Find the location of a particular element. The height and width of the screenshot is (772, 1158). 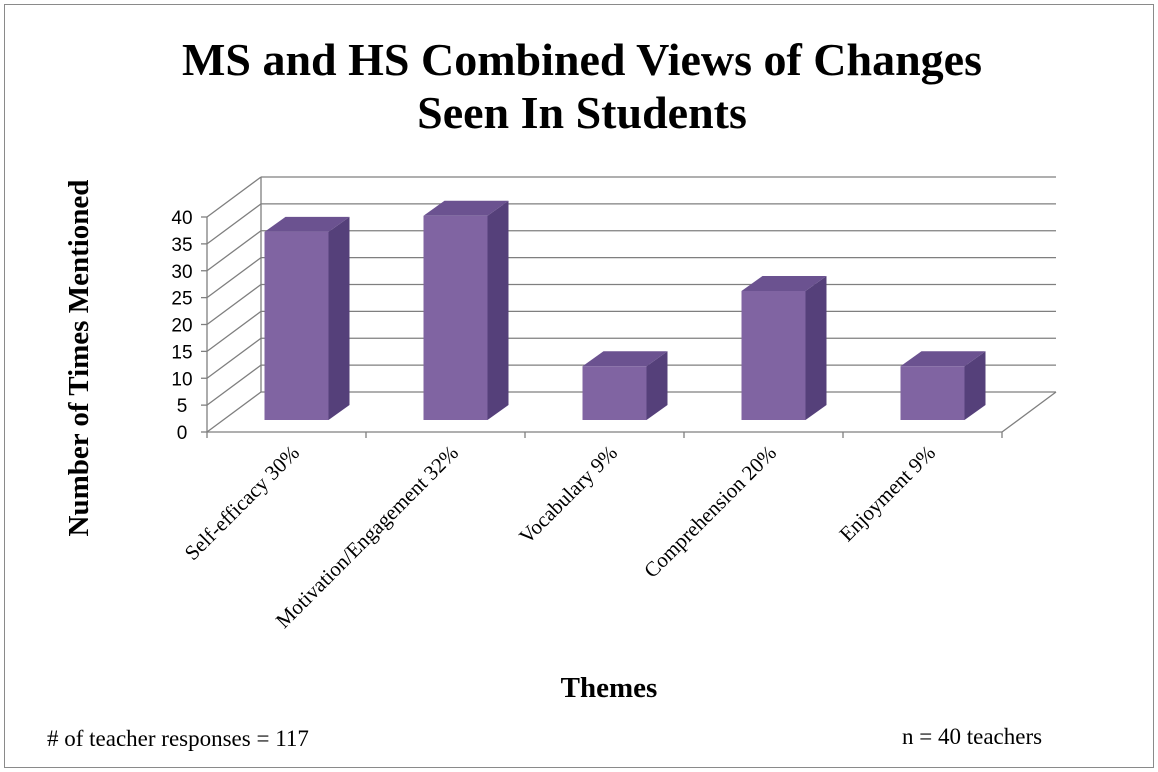

chart-title-line-2: Seen In Students is located at coordinates (582, 112).